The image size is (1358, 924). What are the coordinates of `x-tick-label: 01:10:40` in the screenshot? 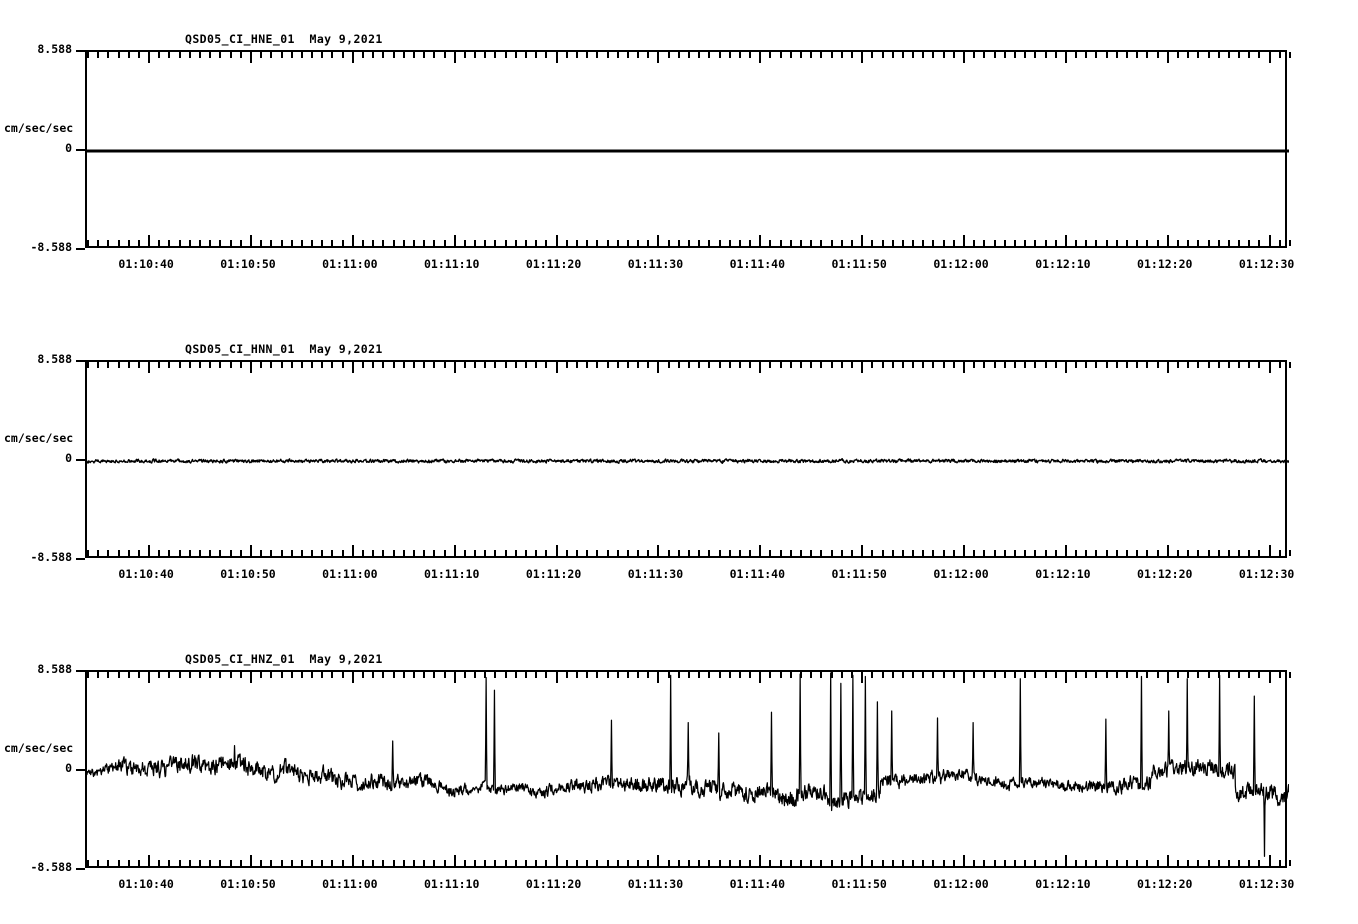 It's located at (146, 574).